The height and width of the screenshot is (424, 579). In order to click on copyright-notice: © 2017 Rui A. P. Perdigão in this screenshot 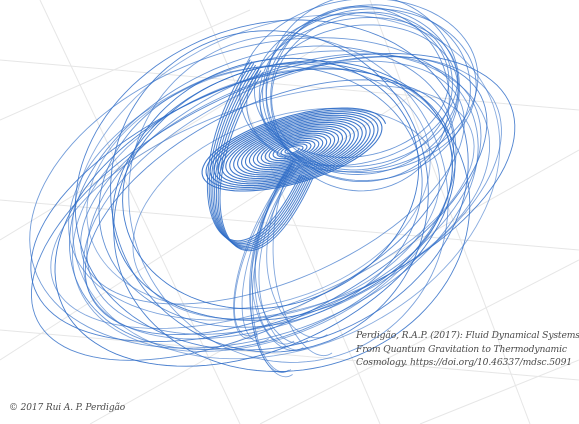, I will do `click(67, 408)`.